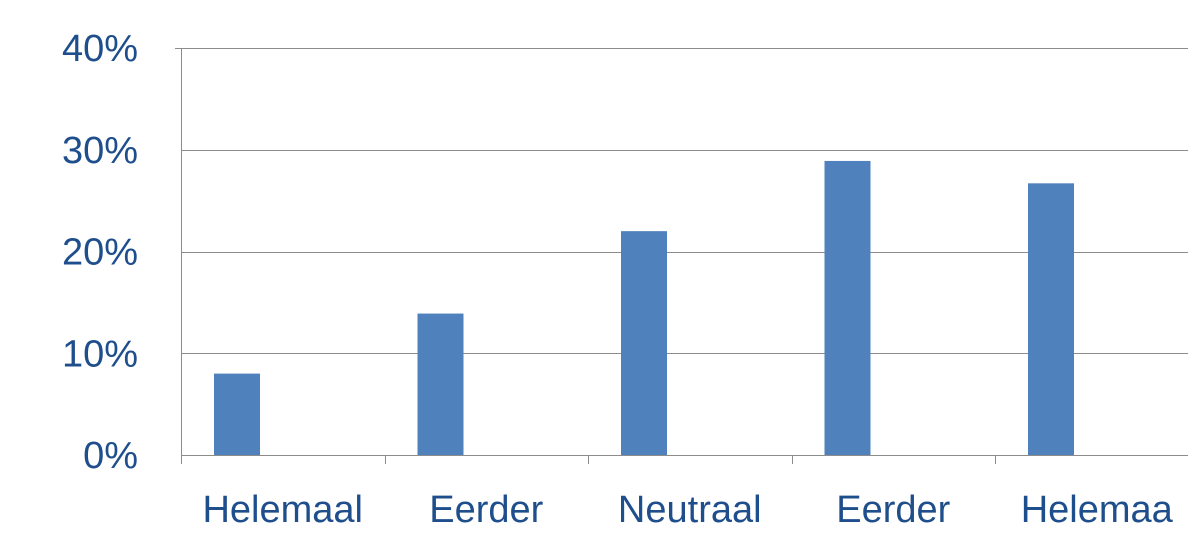 The width and height of the screenshot is (1188, 536). Describe the element at coordinates (100, 253) in the screenshot. I see `y-tick-label: 20%` at that location.